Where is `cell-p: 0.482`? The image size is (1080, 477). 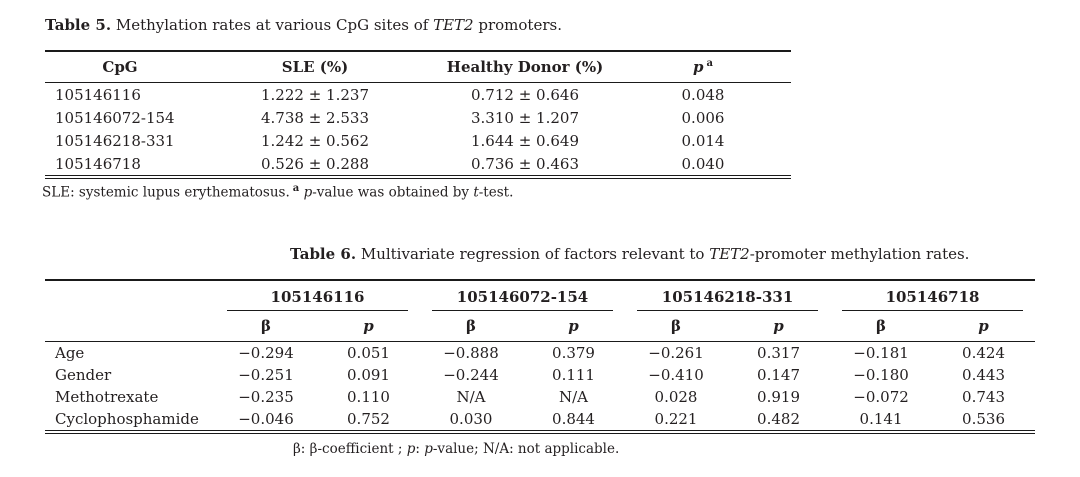
cell-p: 0.482 is located at coordinates (778, 419).